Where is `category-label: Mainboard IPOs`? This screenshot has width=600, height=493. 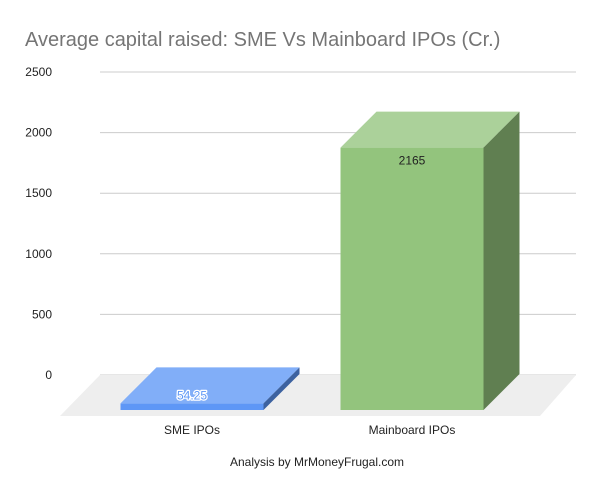
category-label: Mainboard IPOs is located at coordinates (412, 430).